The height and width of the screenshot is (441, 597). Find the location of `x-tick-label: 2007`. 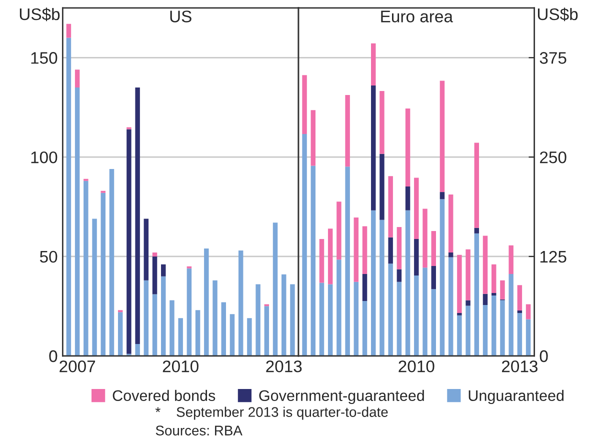

x-tick-label: 2007 is located at coordinates (78, 366).